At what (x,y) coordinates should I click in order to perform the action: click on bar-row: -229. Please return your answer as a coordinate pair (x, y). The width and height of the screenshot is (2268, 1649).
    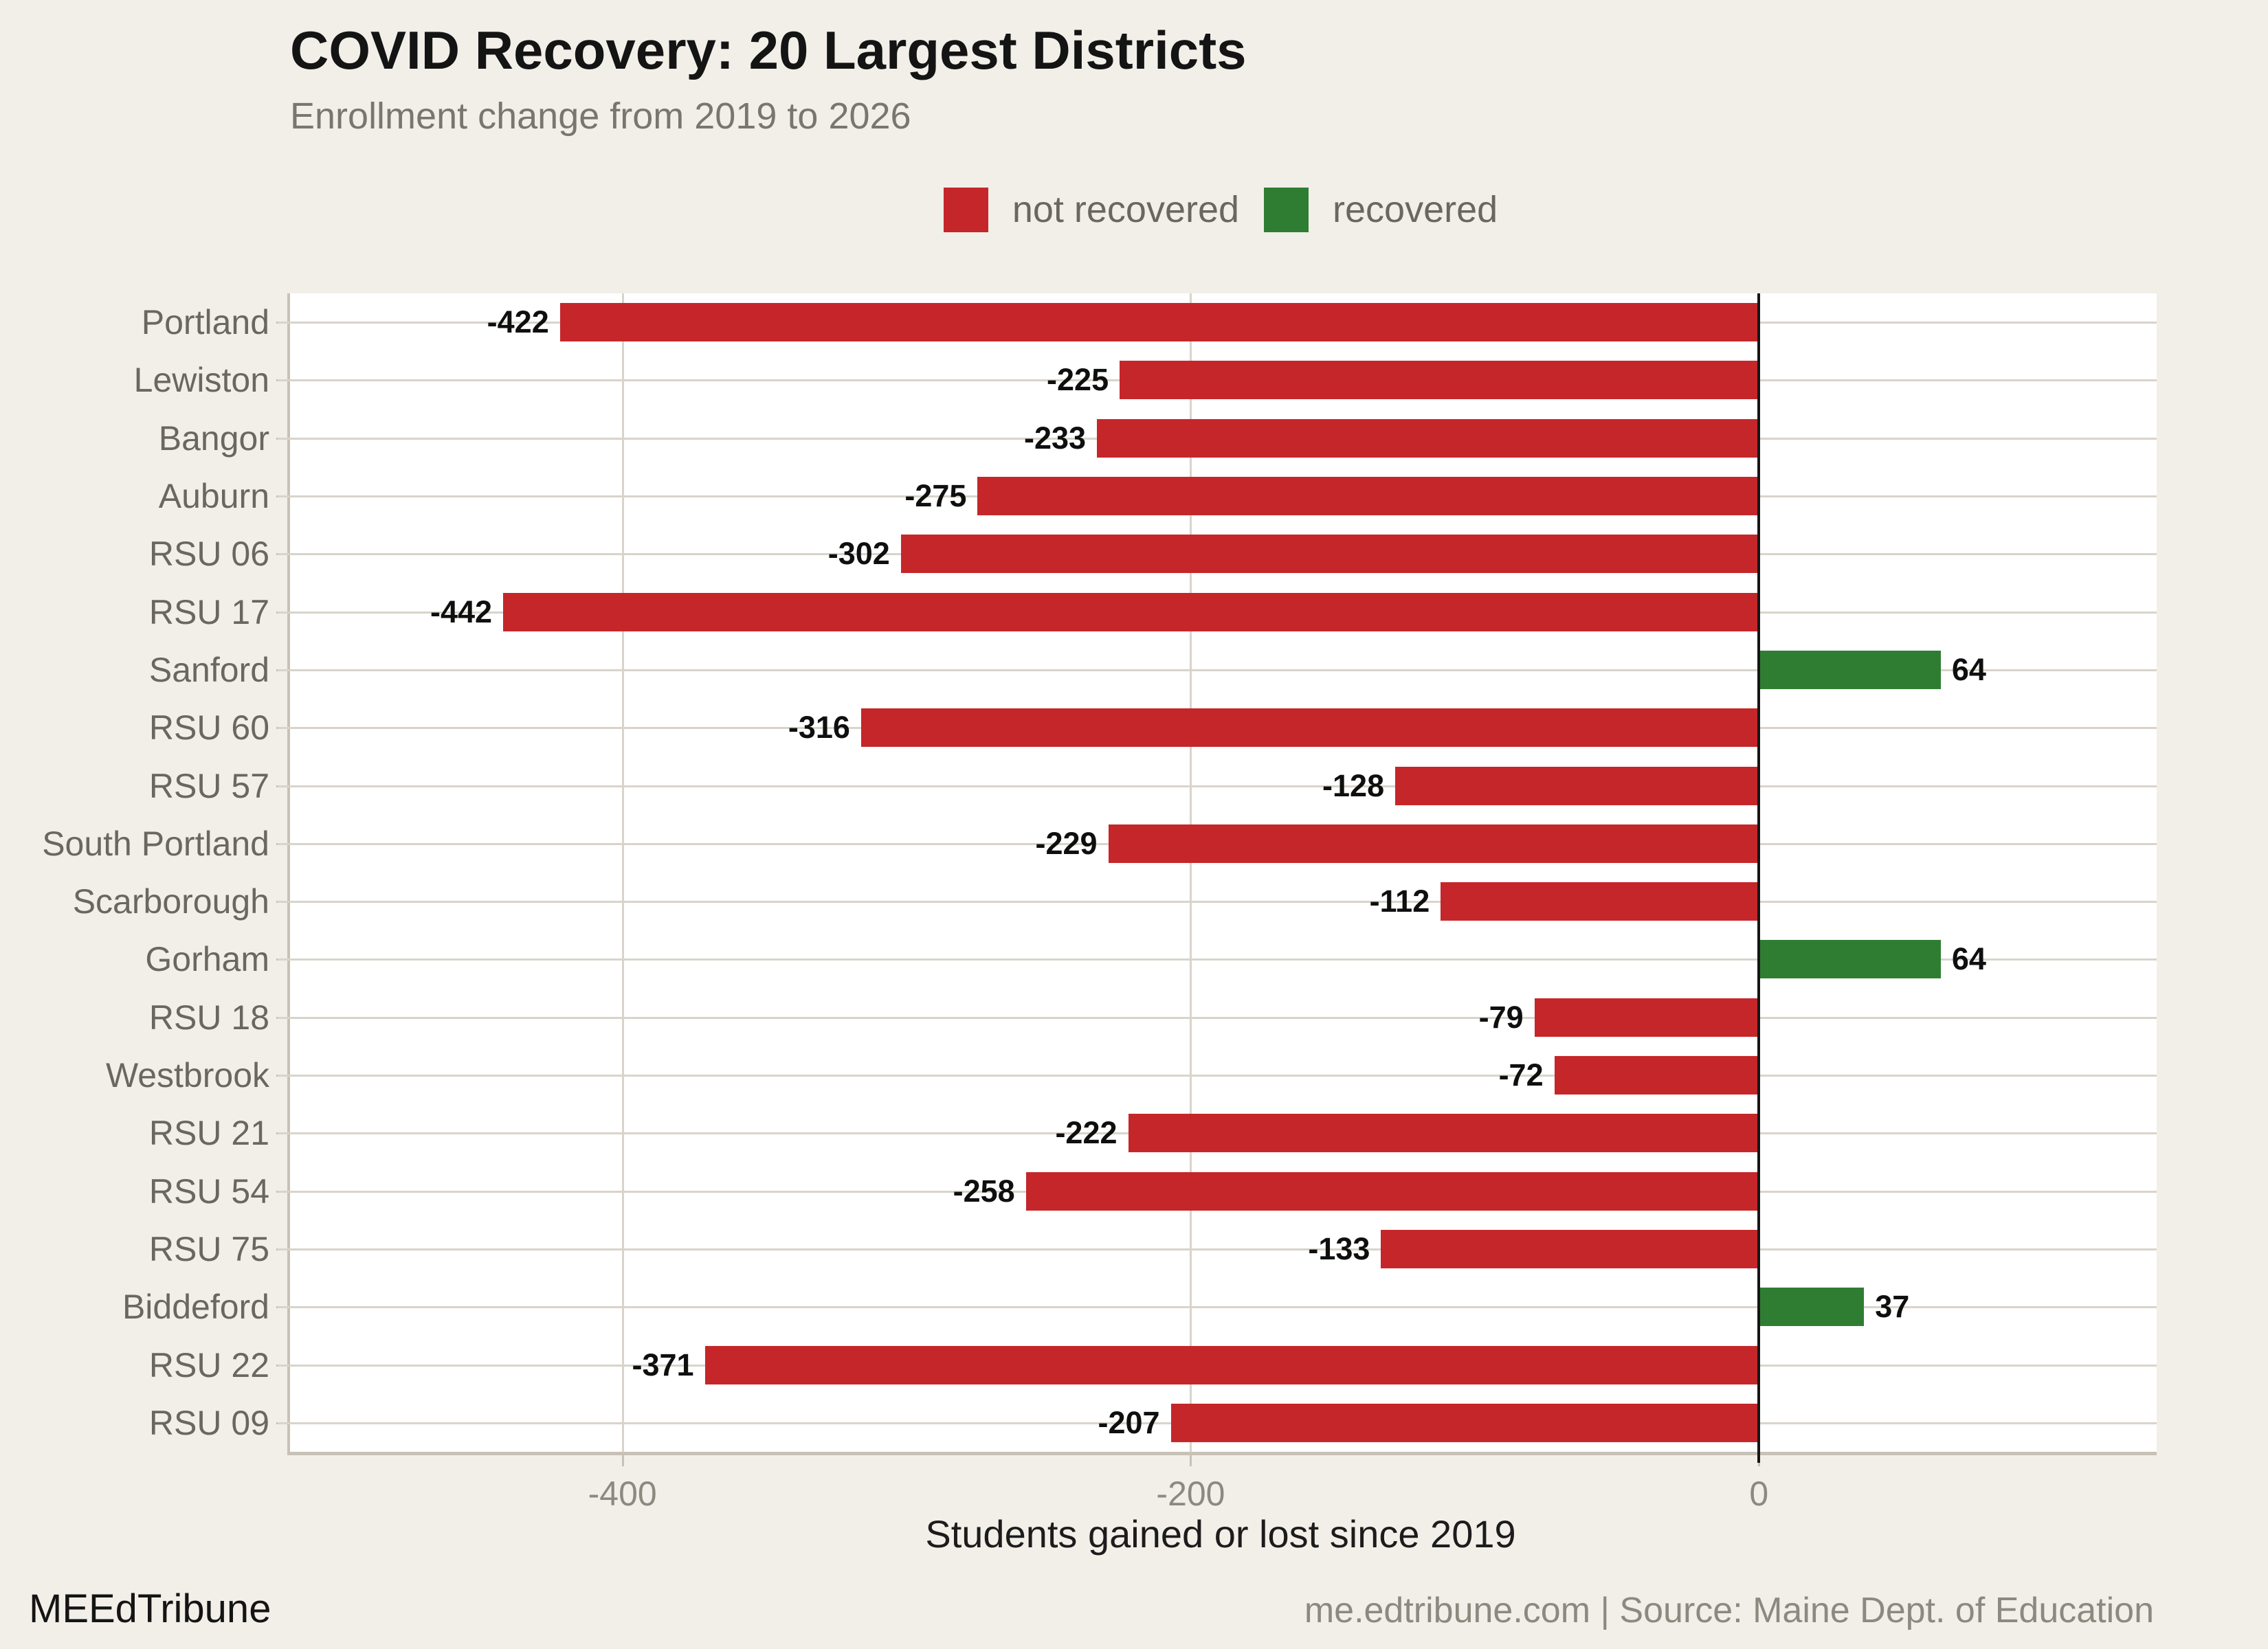
    Looking at the image, I should click on (1217, 844).